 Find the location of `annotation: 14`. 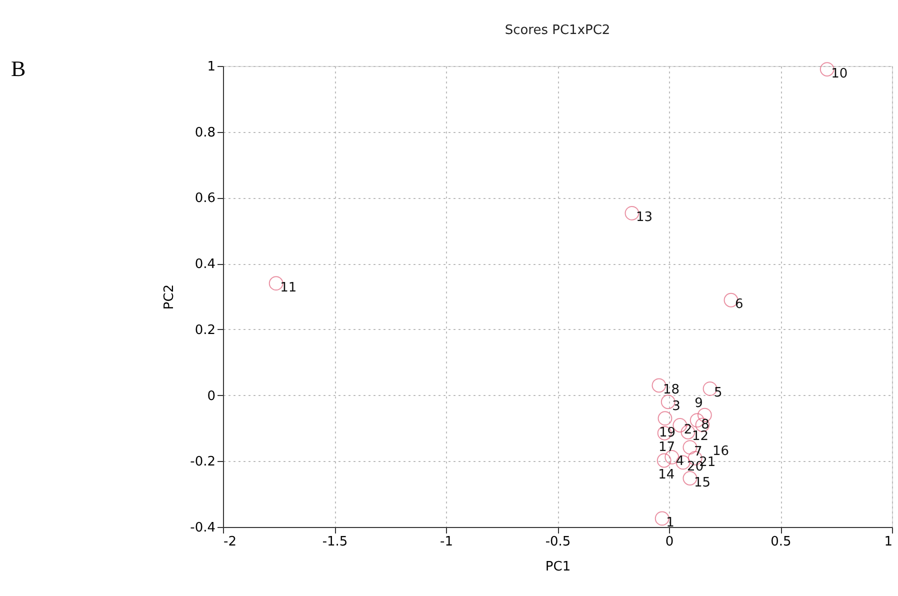

annotation: 14 is located at coordinates (666, 474).